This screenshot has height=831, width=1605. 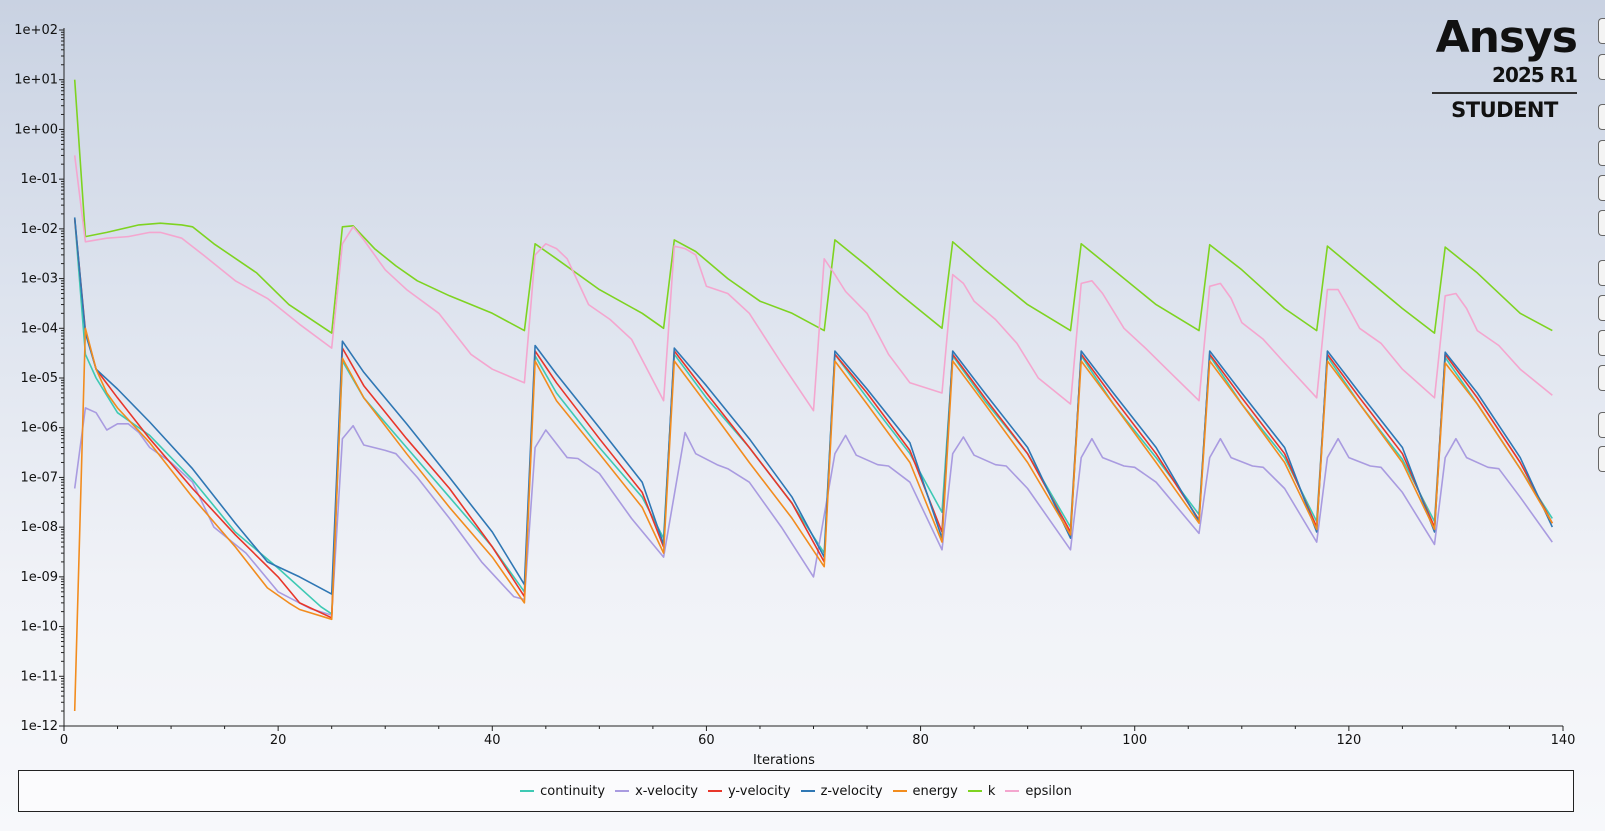 I want to click on legend-item-energy: energy, so click(x=925, y=791).